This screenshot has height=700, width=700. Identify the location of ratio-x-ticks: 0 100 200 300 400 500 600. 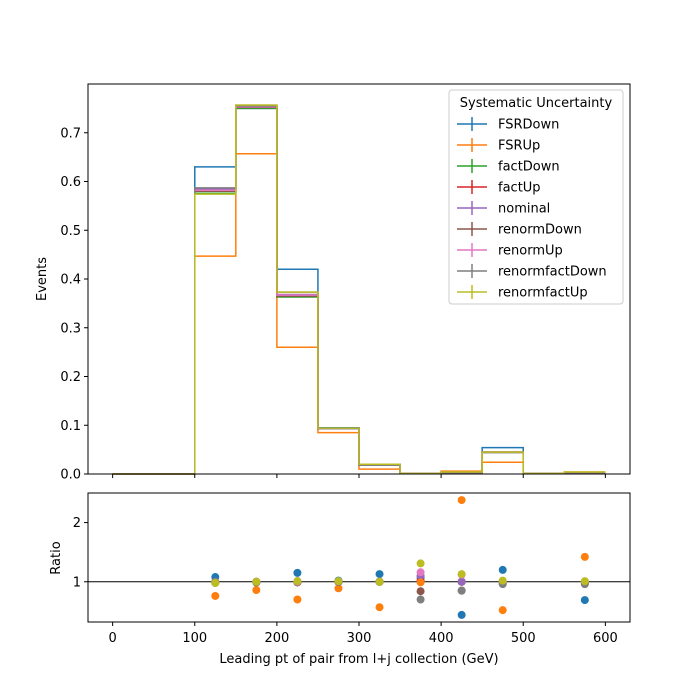
(363, 634).